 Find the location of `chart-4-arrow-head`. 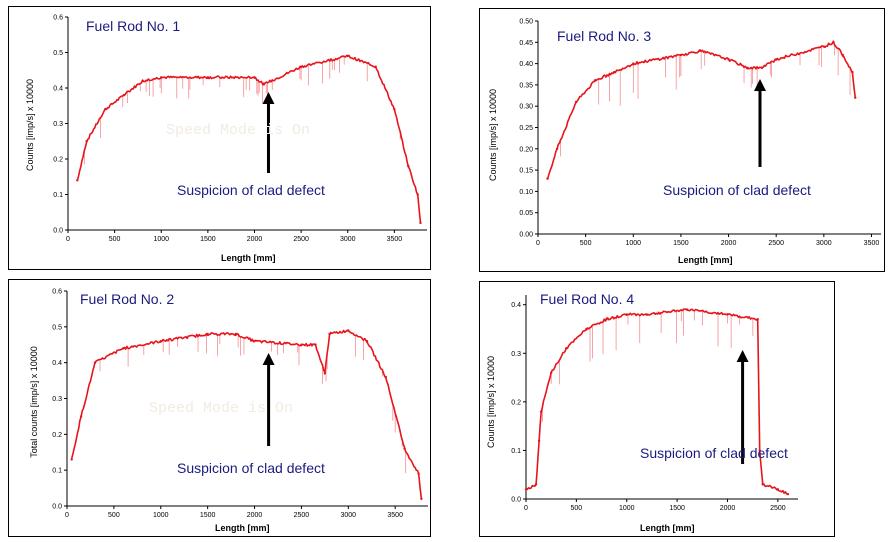

chart-4-arrow-head is located at coordinates (742, 356).